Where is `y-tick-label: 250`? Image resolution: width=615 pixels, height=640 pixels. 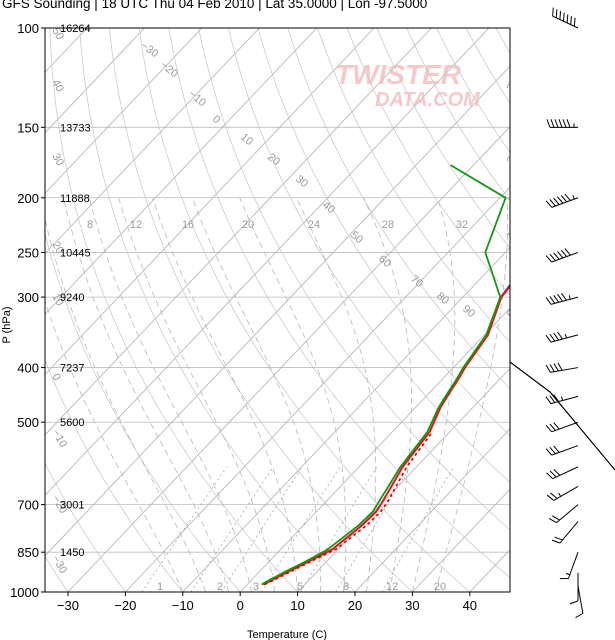
y-tick-label: 250 is located at coordinates (28, 252).